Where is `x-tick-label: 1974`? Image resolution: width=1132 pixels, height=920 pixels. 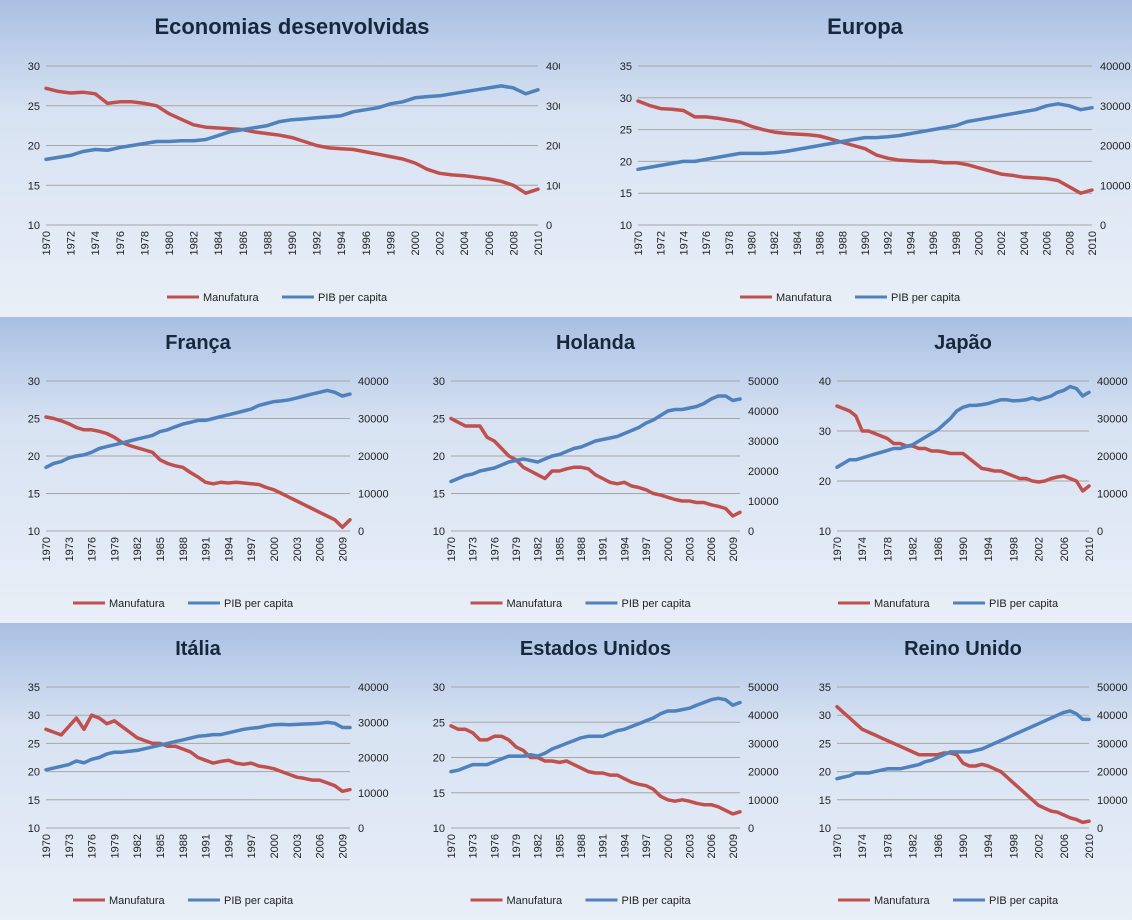 x-tick-label: 1974 is located at coordinates (863, 549).